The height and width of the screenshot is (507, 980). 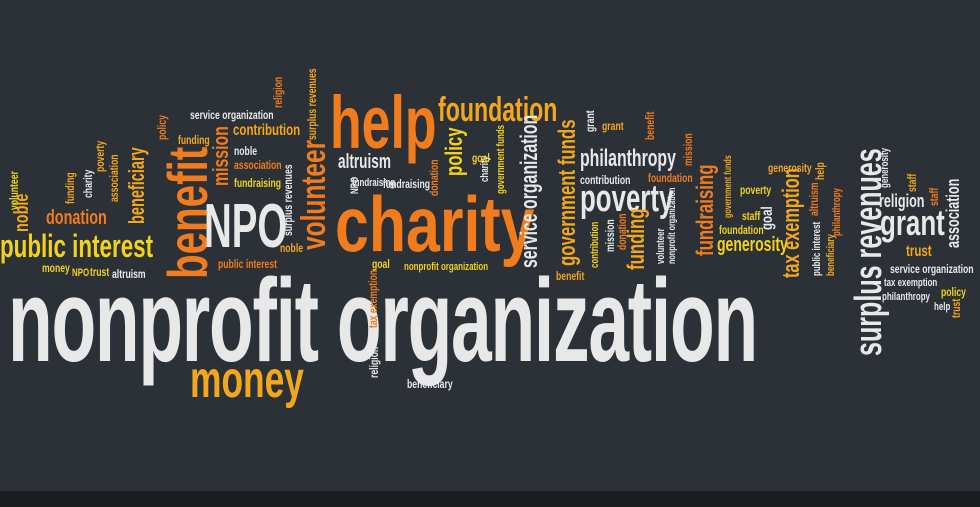 I want to click on word-fundraising-yellow: fundraising, so click(x=258, y=183).